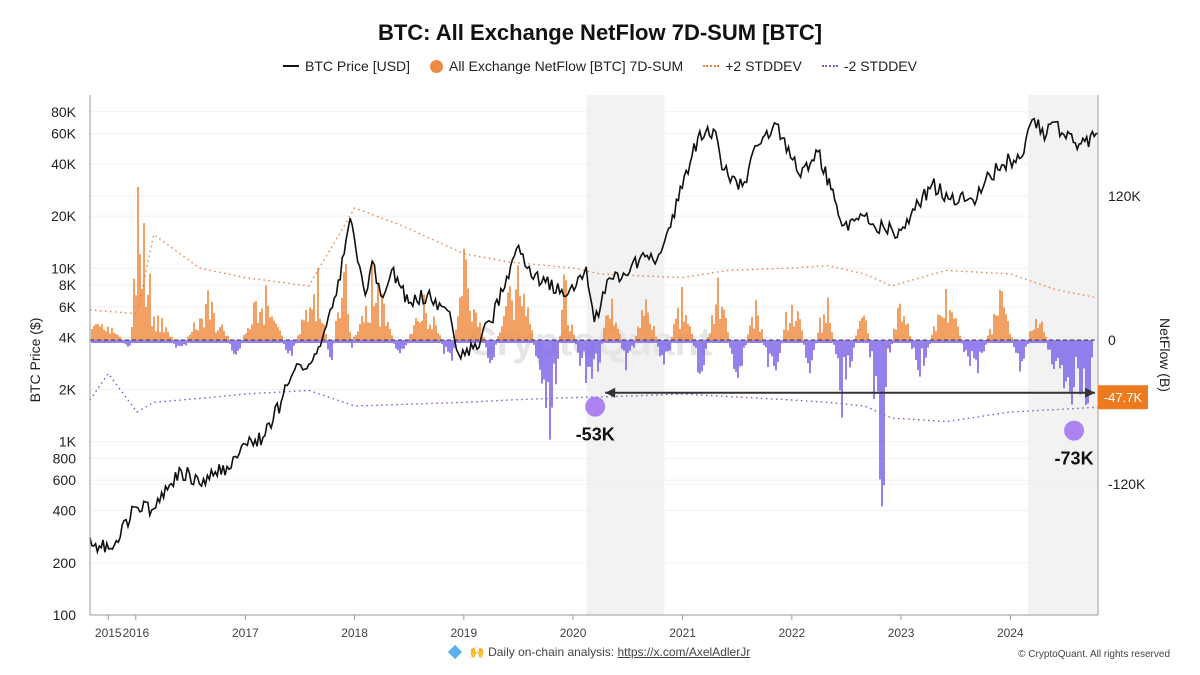  What do you see at coordinates (65, 480) in the screenshot?
I see `y-left-tick-label: 600` at bounding box center [65, 480].